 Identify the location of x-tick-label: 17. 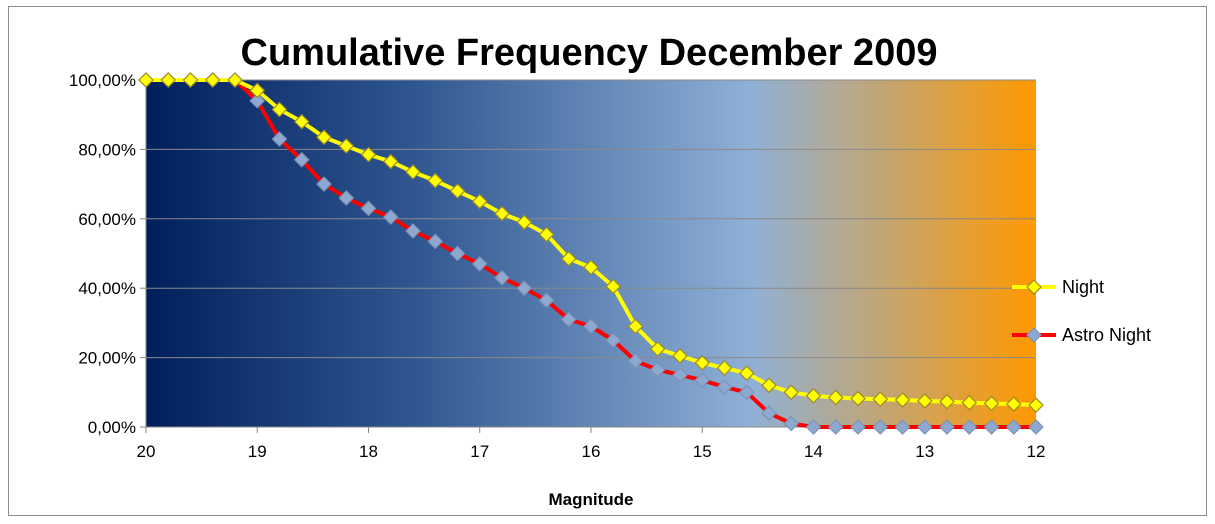
(479, 451).